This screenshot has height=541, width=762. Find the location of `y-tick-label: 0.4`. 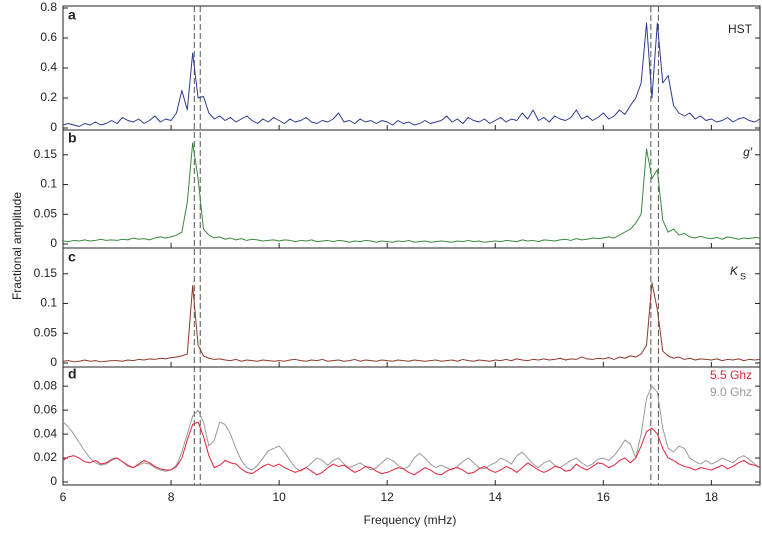

y-tick-label: 0.4 is located at coordinates (48, 67).